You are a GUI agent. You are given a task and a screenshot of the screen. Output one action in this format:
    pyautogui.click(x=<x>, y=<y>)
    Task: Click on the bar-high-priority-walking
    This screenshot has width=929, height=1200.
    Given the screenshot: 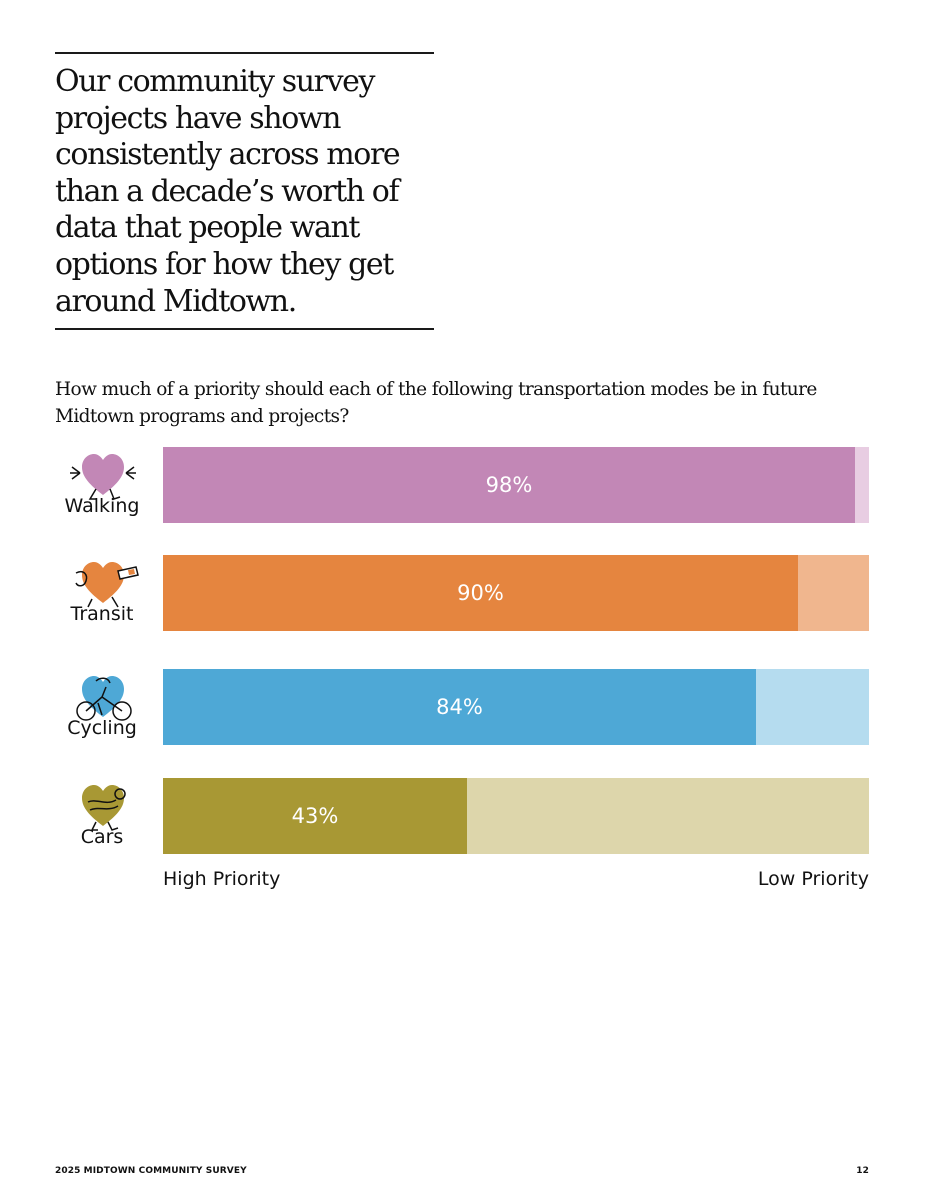 What is the action you would take?
    pyautogui.click(x=509, y=485)
    